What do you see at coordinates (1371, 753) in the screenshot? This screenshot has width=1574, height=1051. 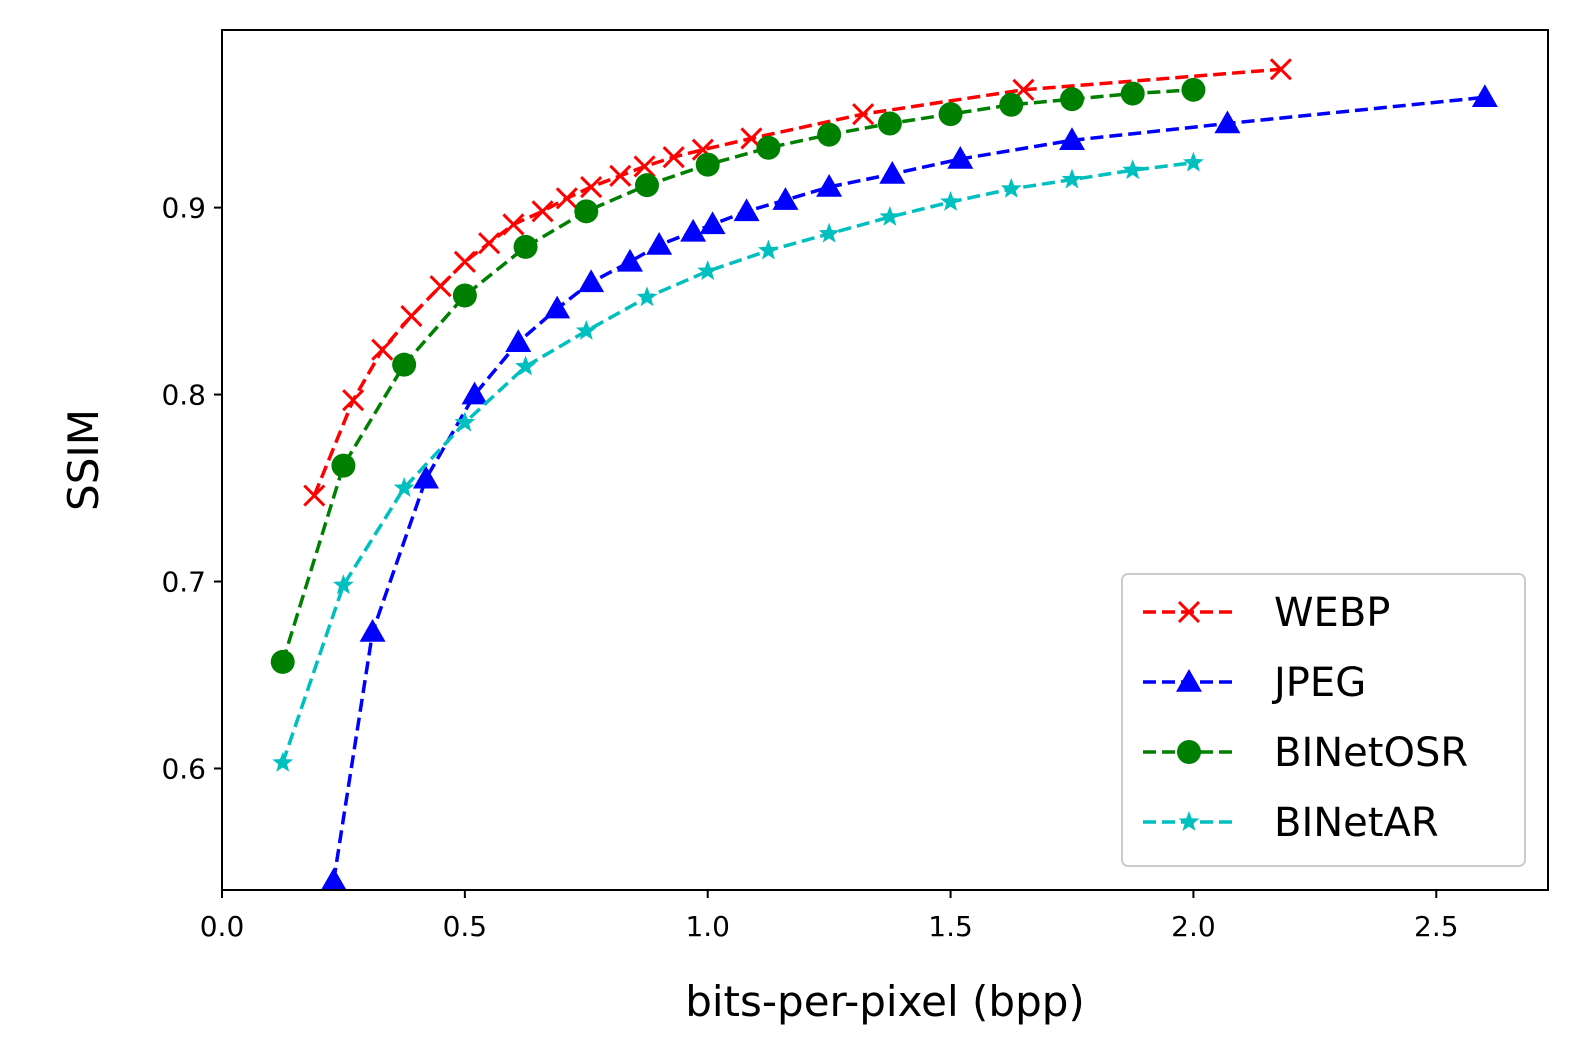 I see `legend-label-binetosr: BINetOSR` at bounding box center [1371, 753].